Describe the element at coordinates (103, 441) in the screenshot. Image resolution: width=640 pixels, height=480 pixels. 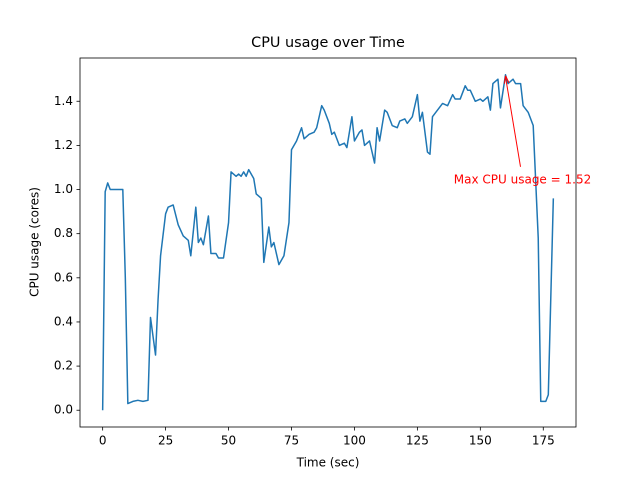
I see `x-tick-label: 0` at that location.